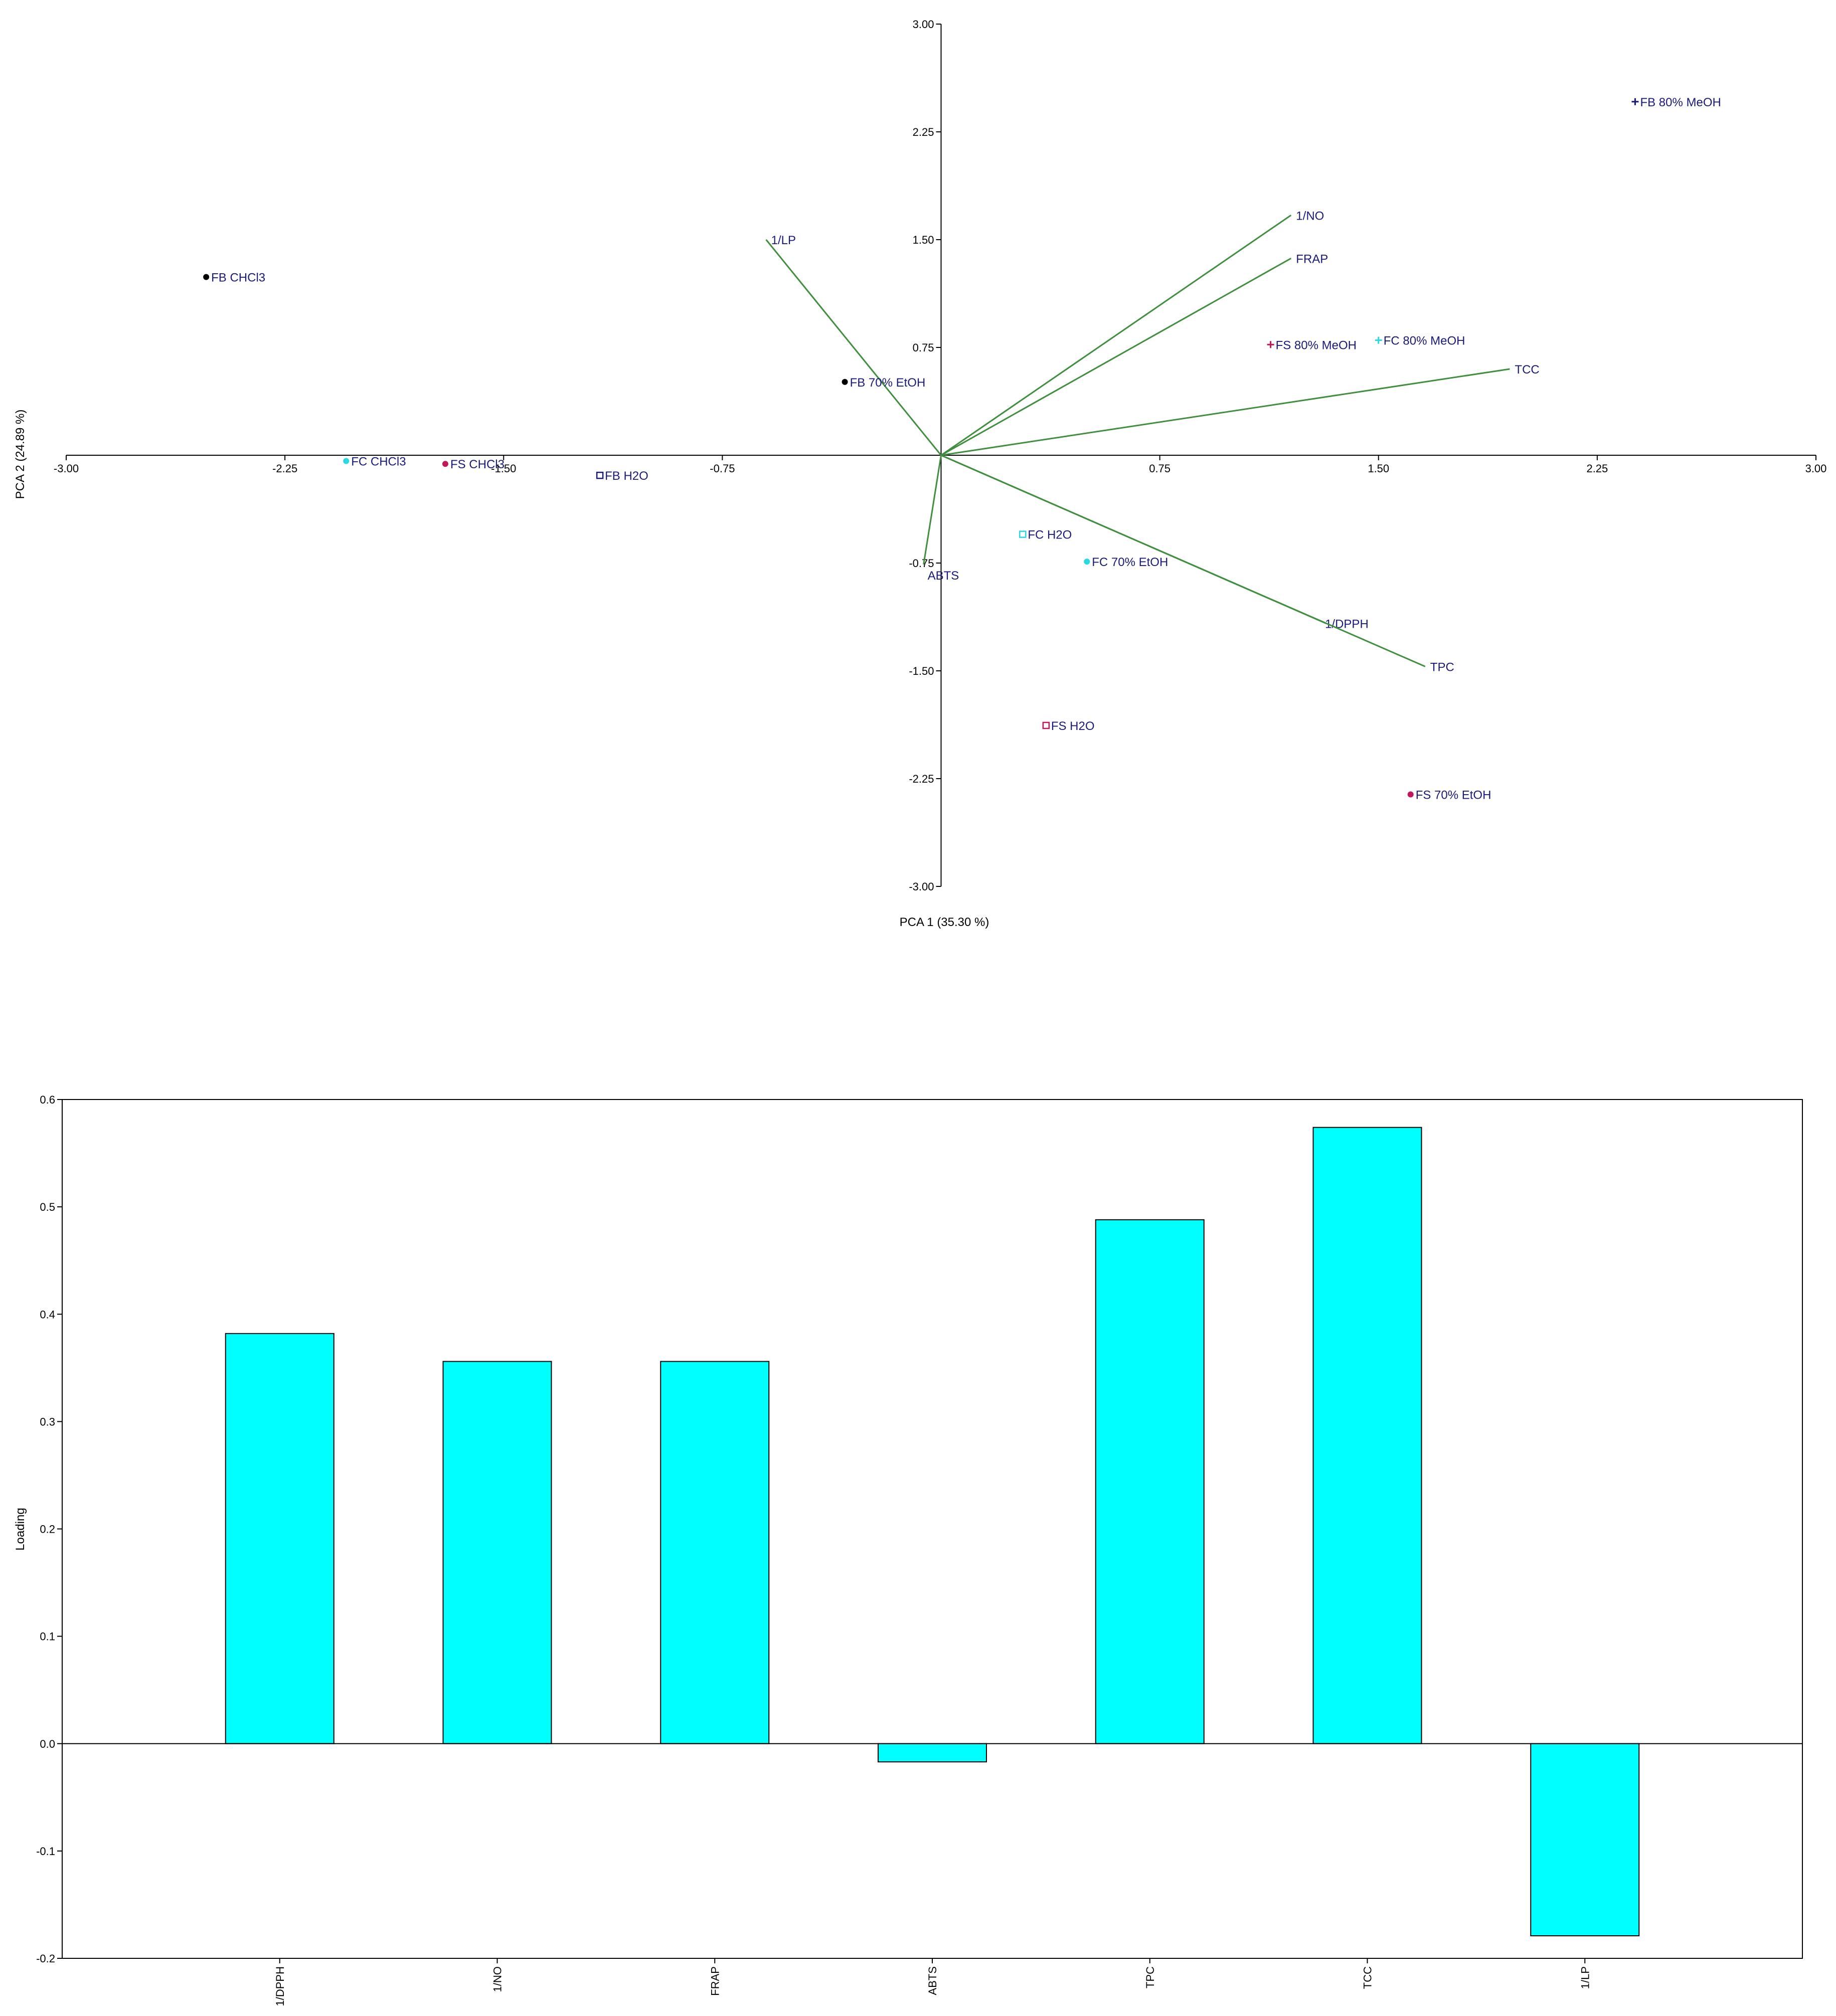 The height and width of the screenshot is (2016, 1836). I want to click on score-point: FC 80% MeOH, so click(1420, 341).